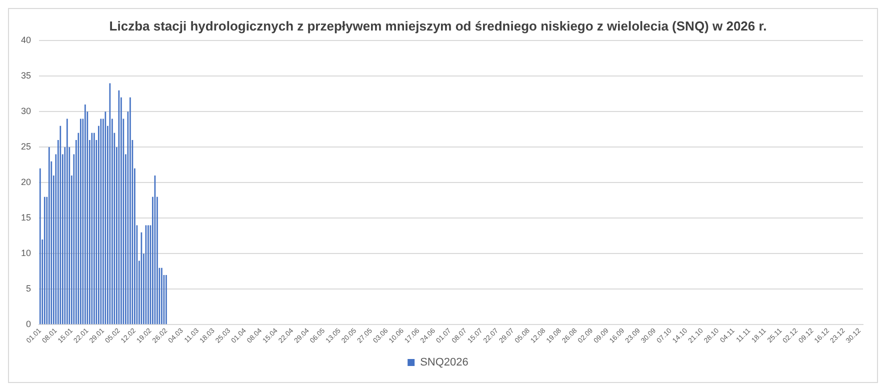 This screenshot has height=391, width=886. What do you see at coordinates (444, 362) in the screenshot?
I see `legend-label: SNQ2026` at bounding box center [444, 362].